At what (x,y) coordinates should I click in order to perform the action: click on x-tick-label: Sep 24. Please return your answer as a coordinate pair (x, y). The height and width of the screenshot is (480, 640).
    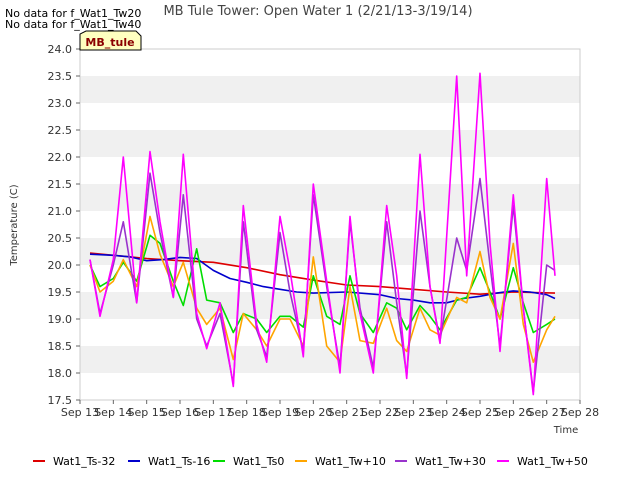
    Looking at the image, I should click on (447, 412).